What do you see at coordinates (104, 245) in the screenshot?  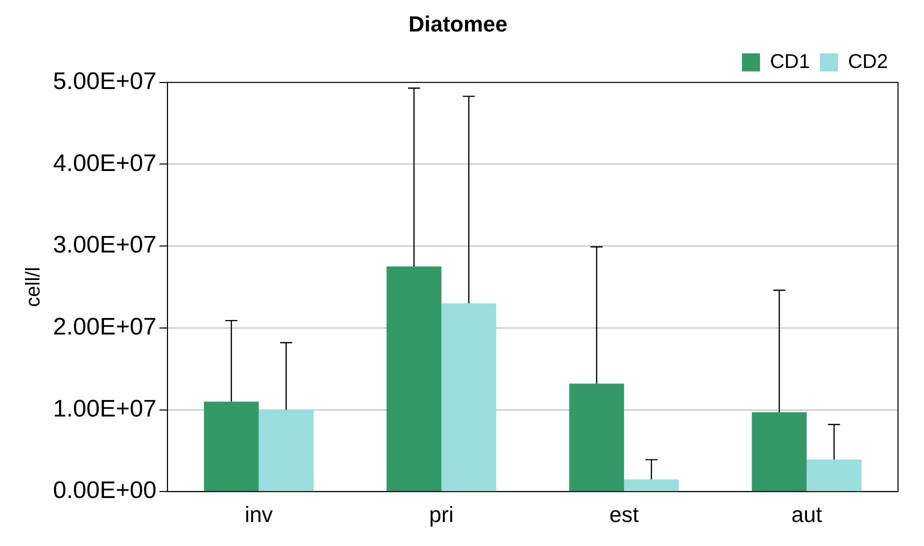 I see `y-tick-label: 3.00E+07` at bounding box center [104, 245].